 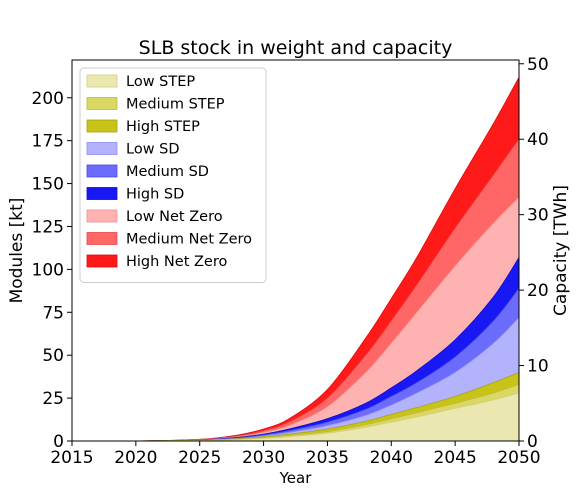 What do you see at coordinates (532, 442) in the screenshot?
I see `y2-tick-label: 0` at bounding box center [532, 442].